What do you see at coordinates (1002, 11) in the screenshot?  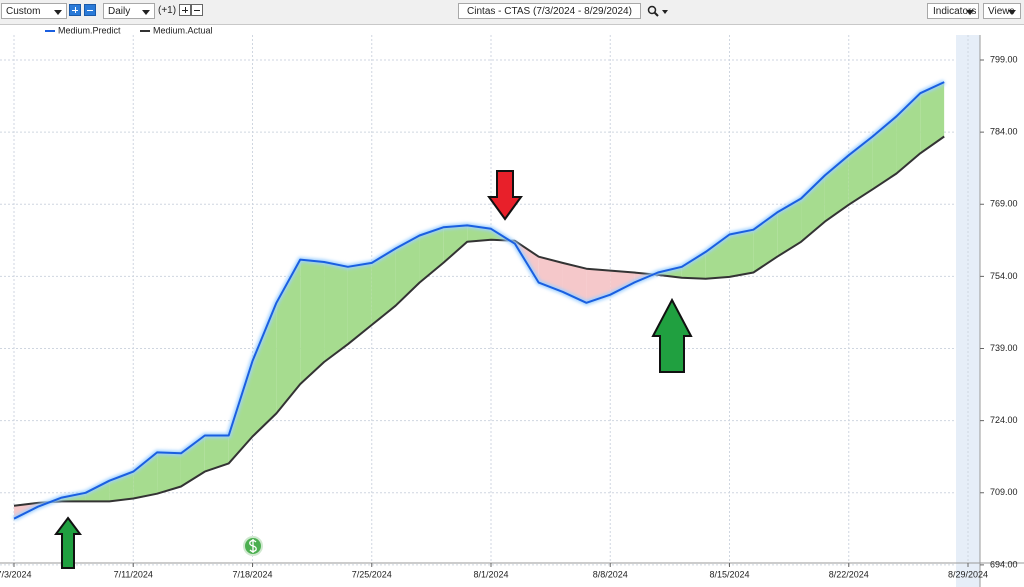 I see `views-button: Views` at bounding box center [1002, 11].